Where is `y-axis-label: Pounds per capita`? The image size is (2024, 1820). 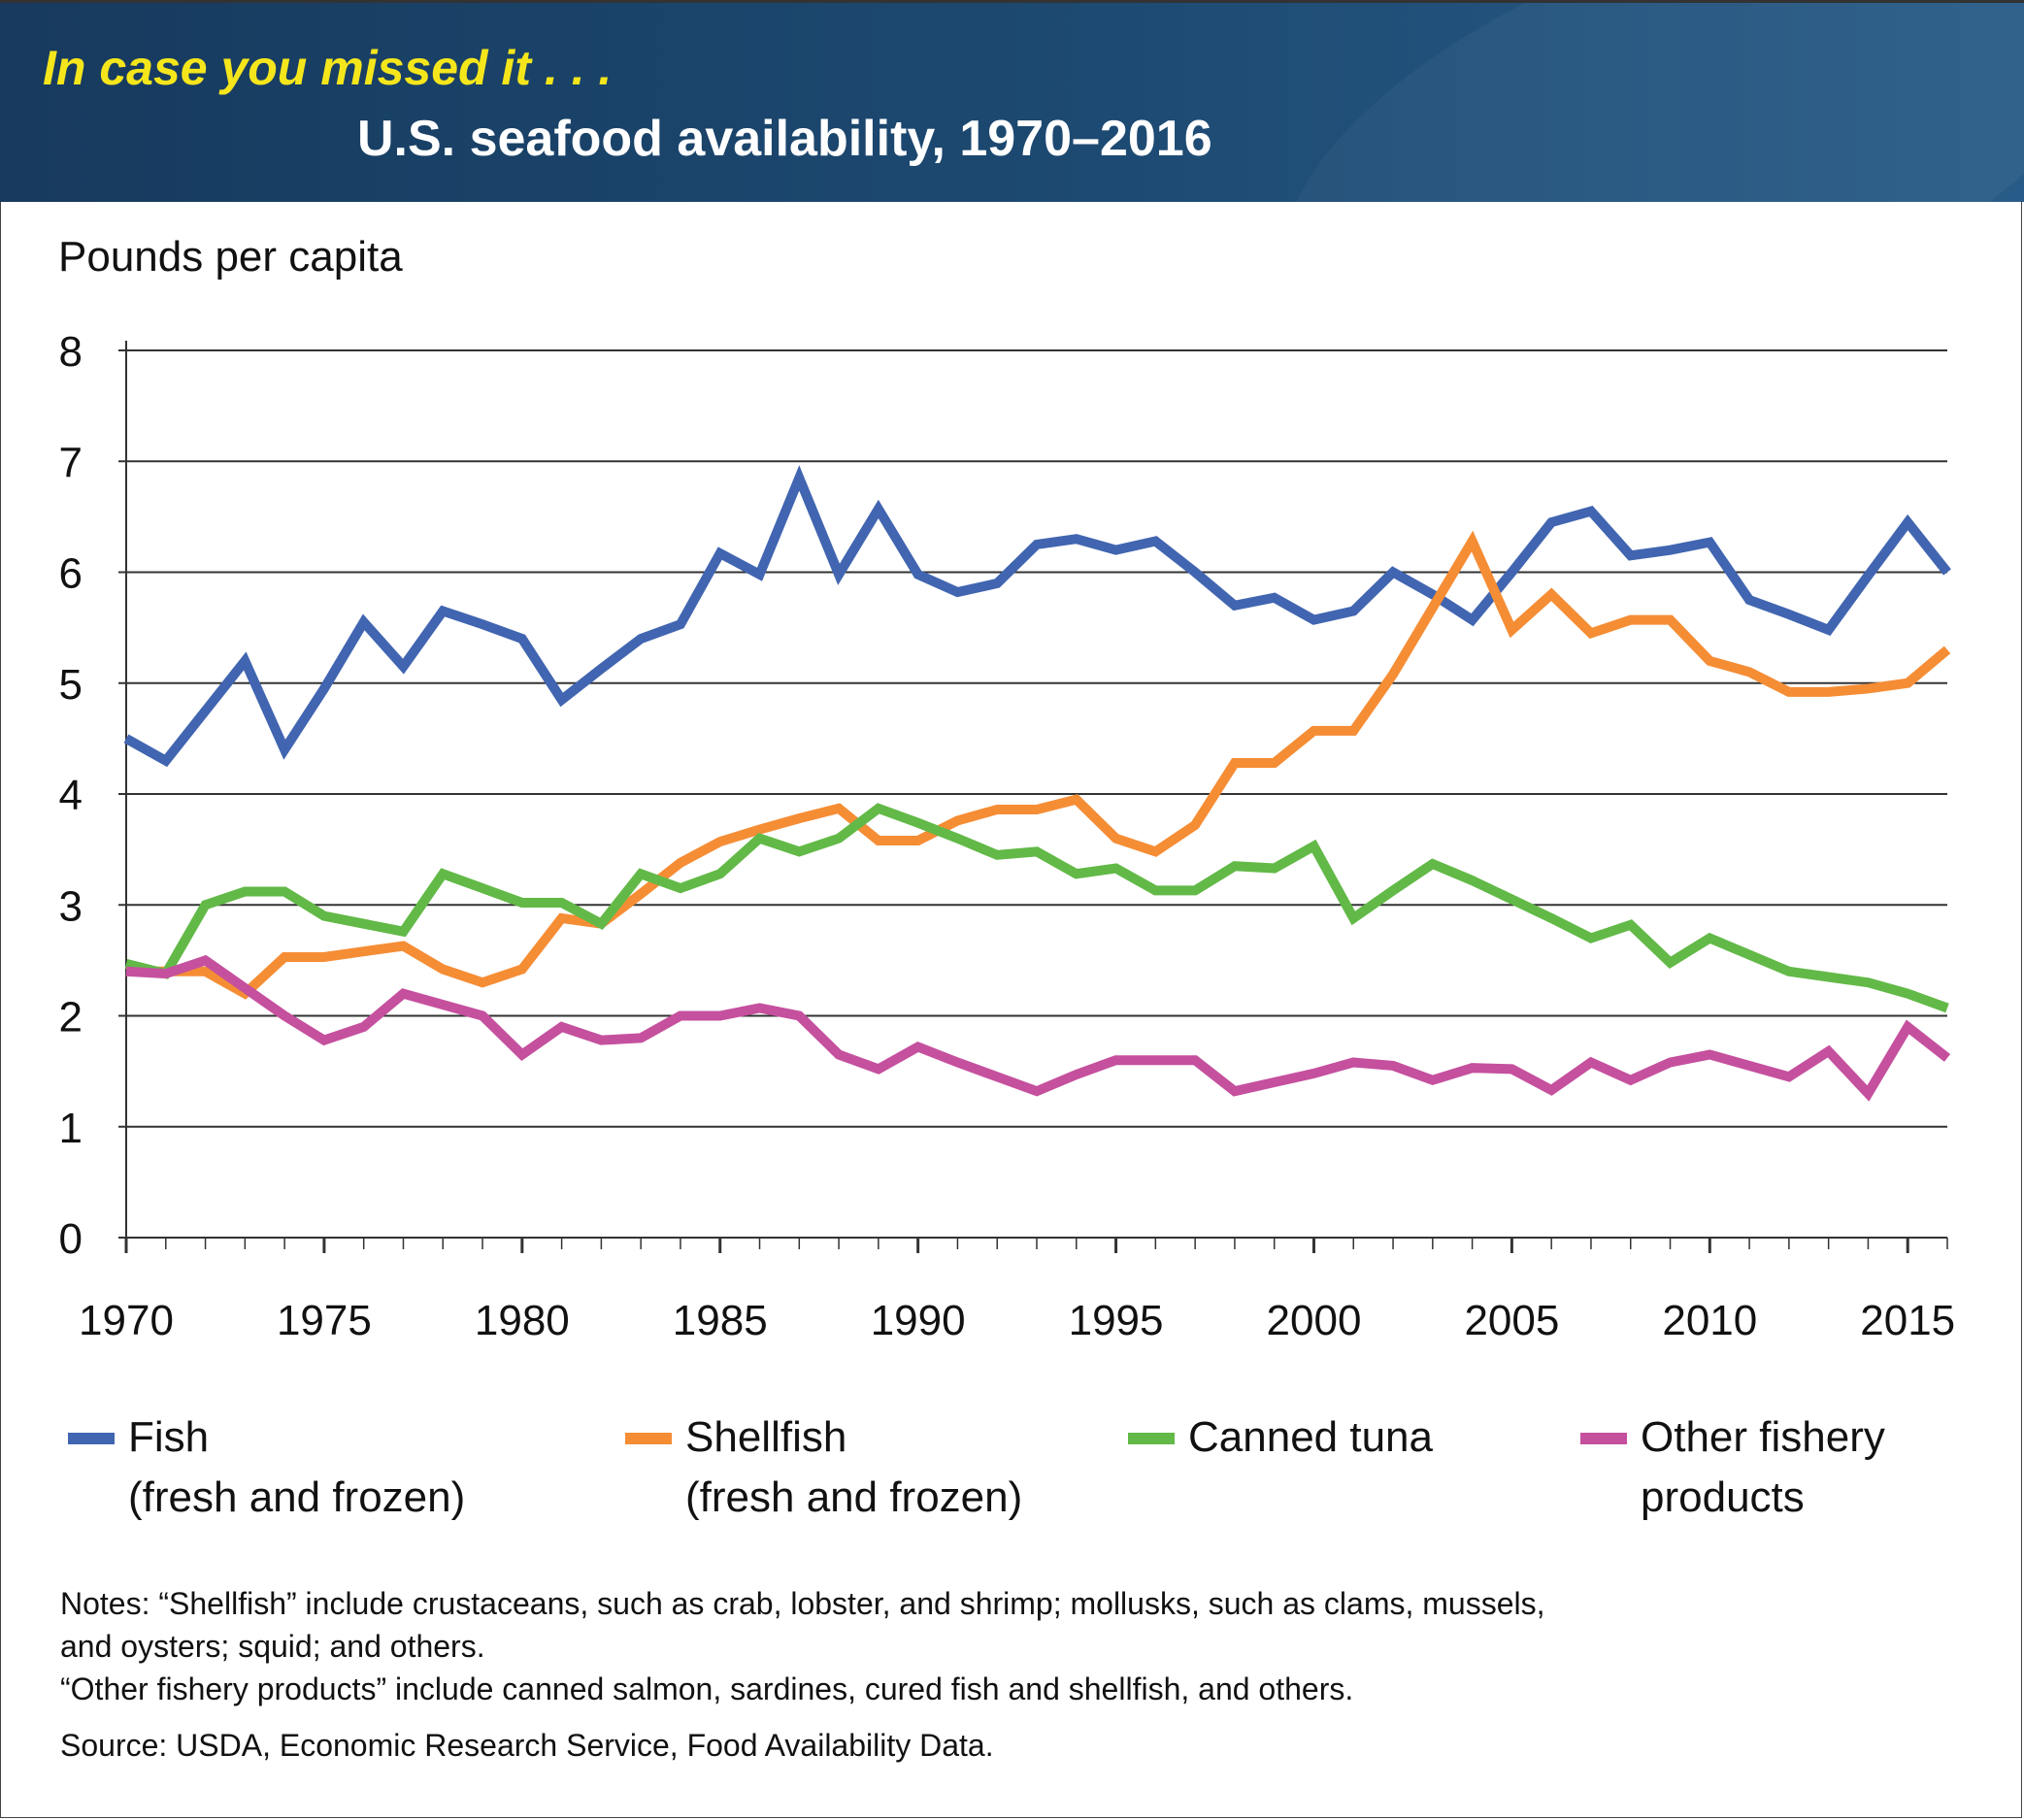
y-axis-label: Pounds per capita is located at coordinates (231, 257).